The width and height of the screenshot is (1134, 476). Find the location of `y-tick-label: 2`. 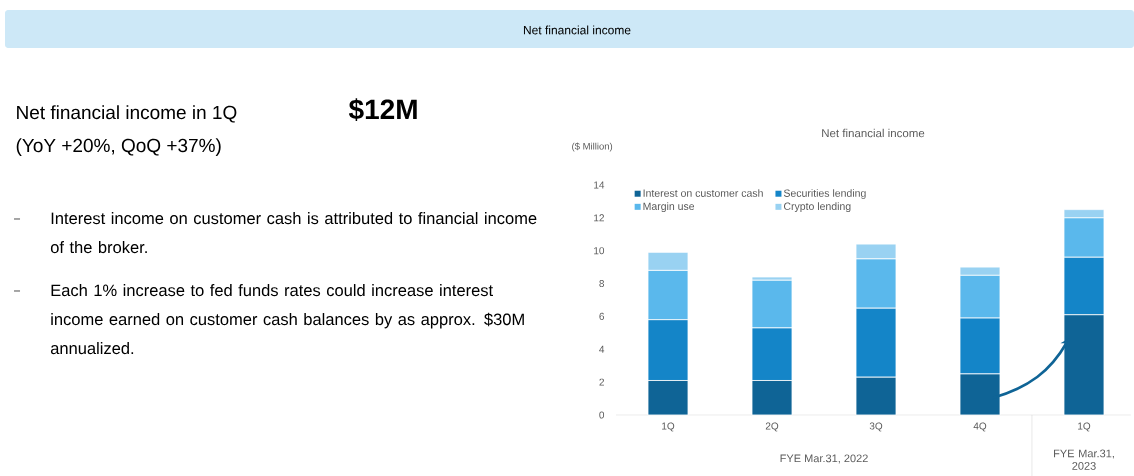

y-tick-label: 2 is located at coordinates (601, 382).